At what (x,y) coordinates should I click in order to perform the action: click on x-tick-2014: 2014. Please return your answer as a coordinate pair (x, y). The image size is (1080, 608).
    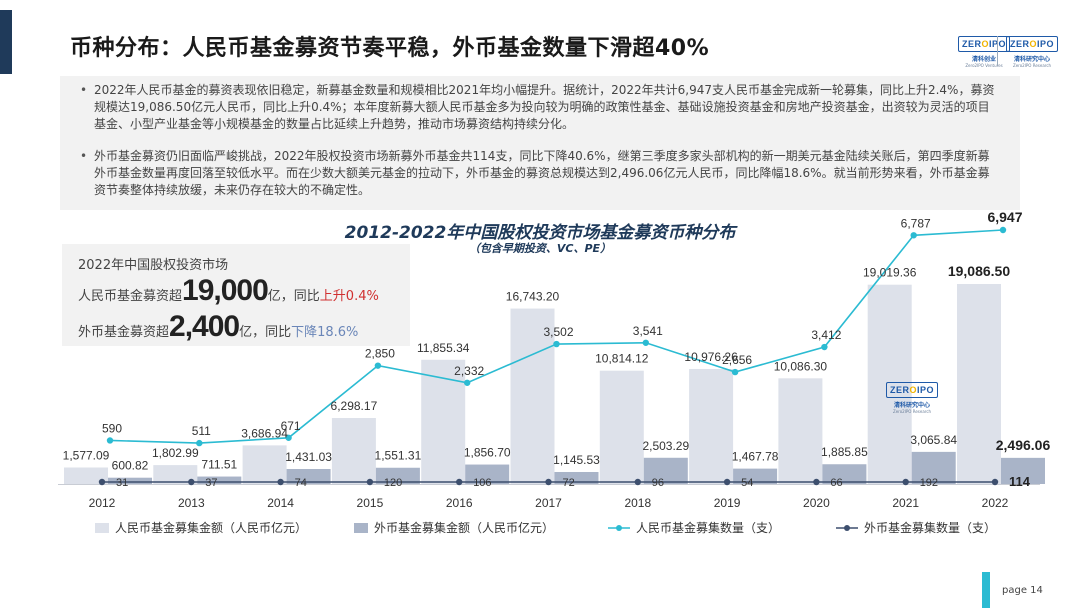
    Looking at the image, I should click on (280, 503).